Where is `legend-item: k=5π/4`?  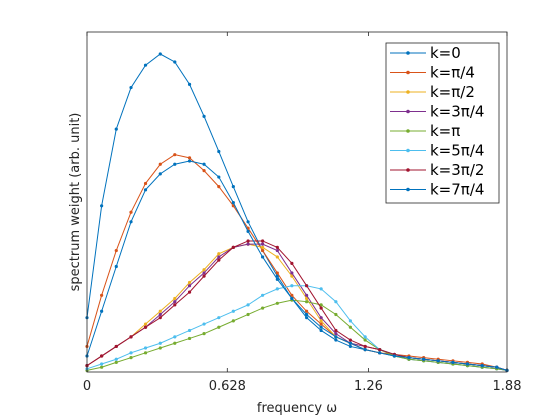 legend-item: k=5π/4 is located at coordinates (437, 151).